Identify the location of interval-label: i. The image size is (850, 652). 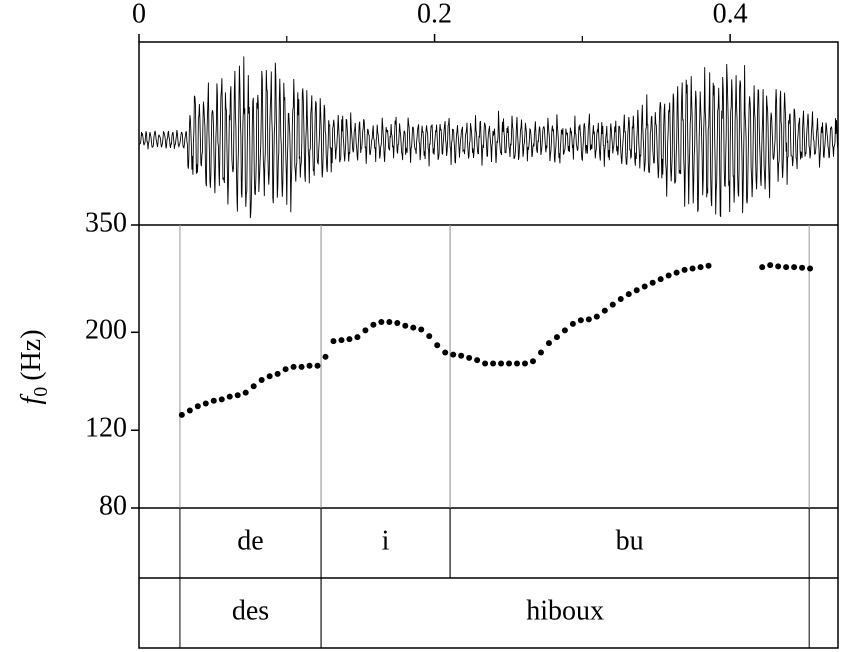
(386, 540).